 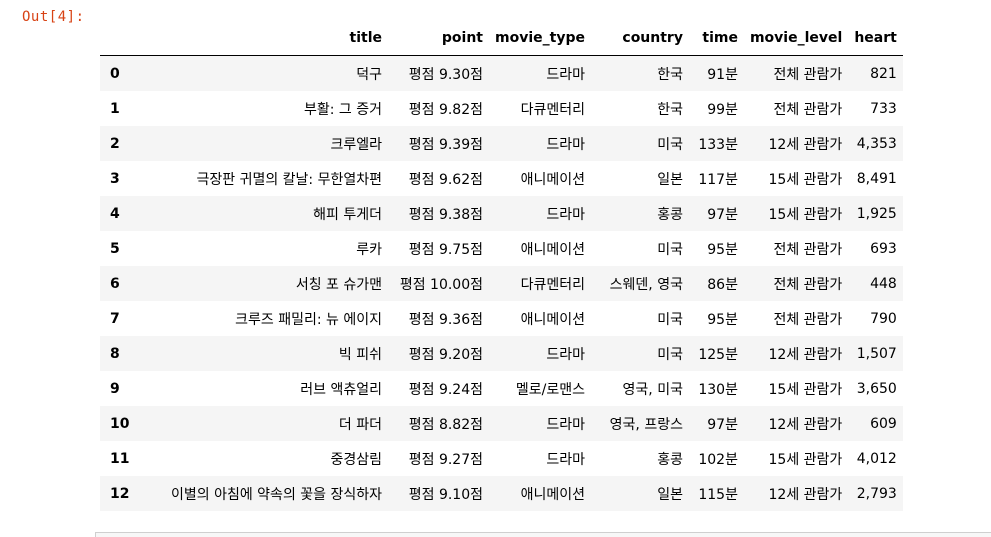 What do you see at coordinates (445, 109) in the screenshot?
I see `cell-point: 평점 9.82점` at bounding box center [445, 109].